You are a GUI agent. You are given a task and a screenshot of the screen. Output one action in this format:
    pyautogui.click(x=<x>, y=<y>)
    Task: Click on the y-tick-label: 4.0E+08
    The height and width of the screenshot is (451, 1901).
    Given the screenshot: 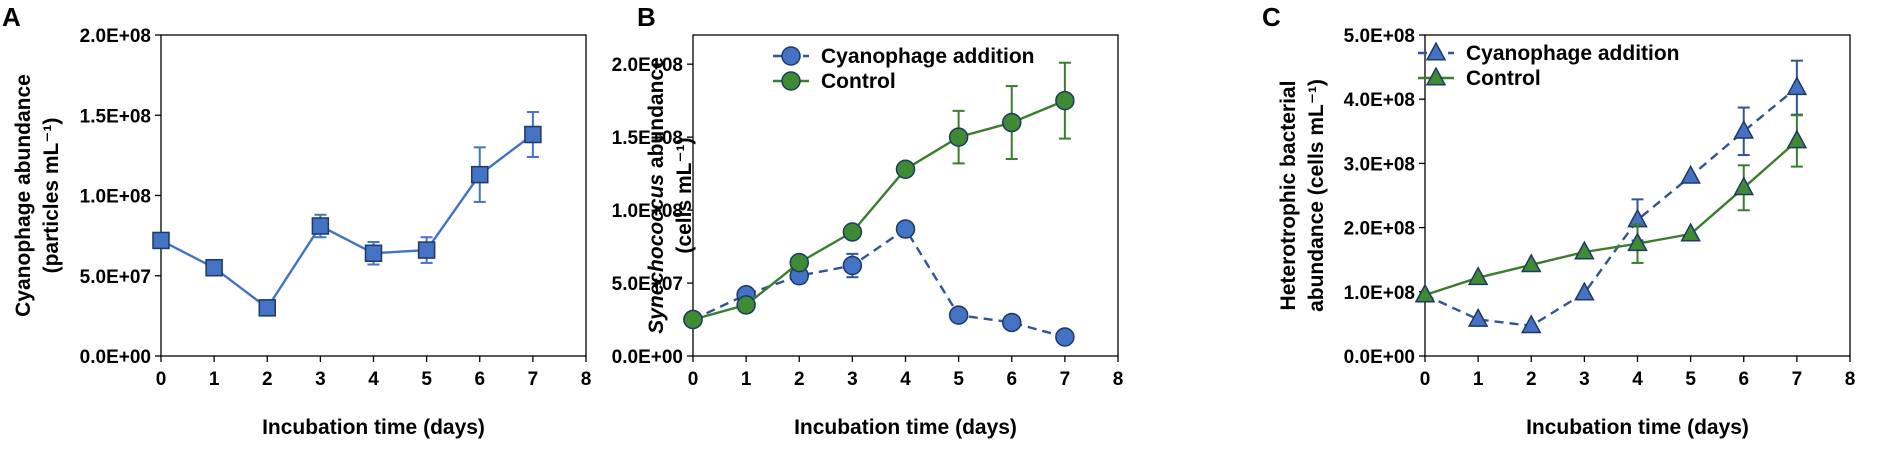 What is the action you would take?
    pyautogui.click(x=1379, y=100)
    